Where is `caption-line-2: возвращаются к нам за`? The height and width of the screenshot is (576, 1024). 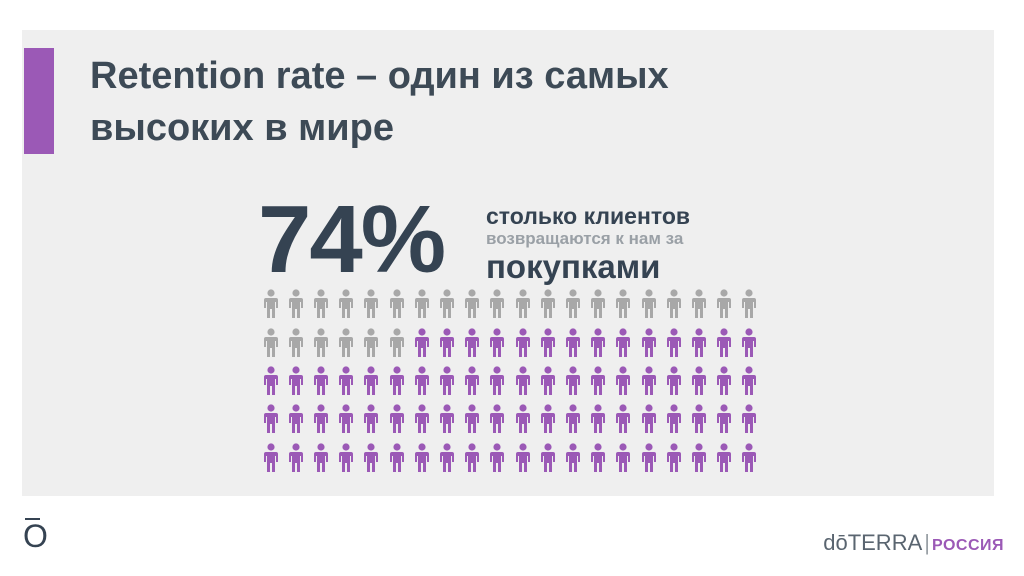
caption-line-2: возвращаются к нам за is located at coordinates (626, 239).